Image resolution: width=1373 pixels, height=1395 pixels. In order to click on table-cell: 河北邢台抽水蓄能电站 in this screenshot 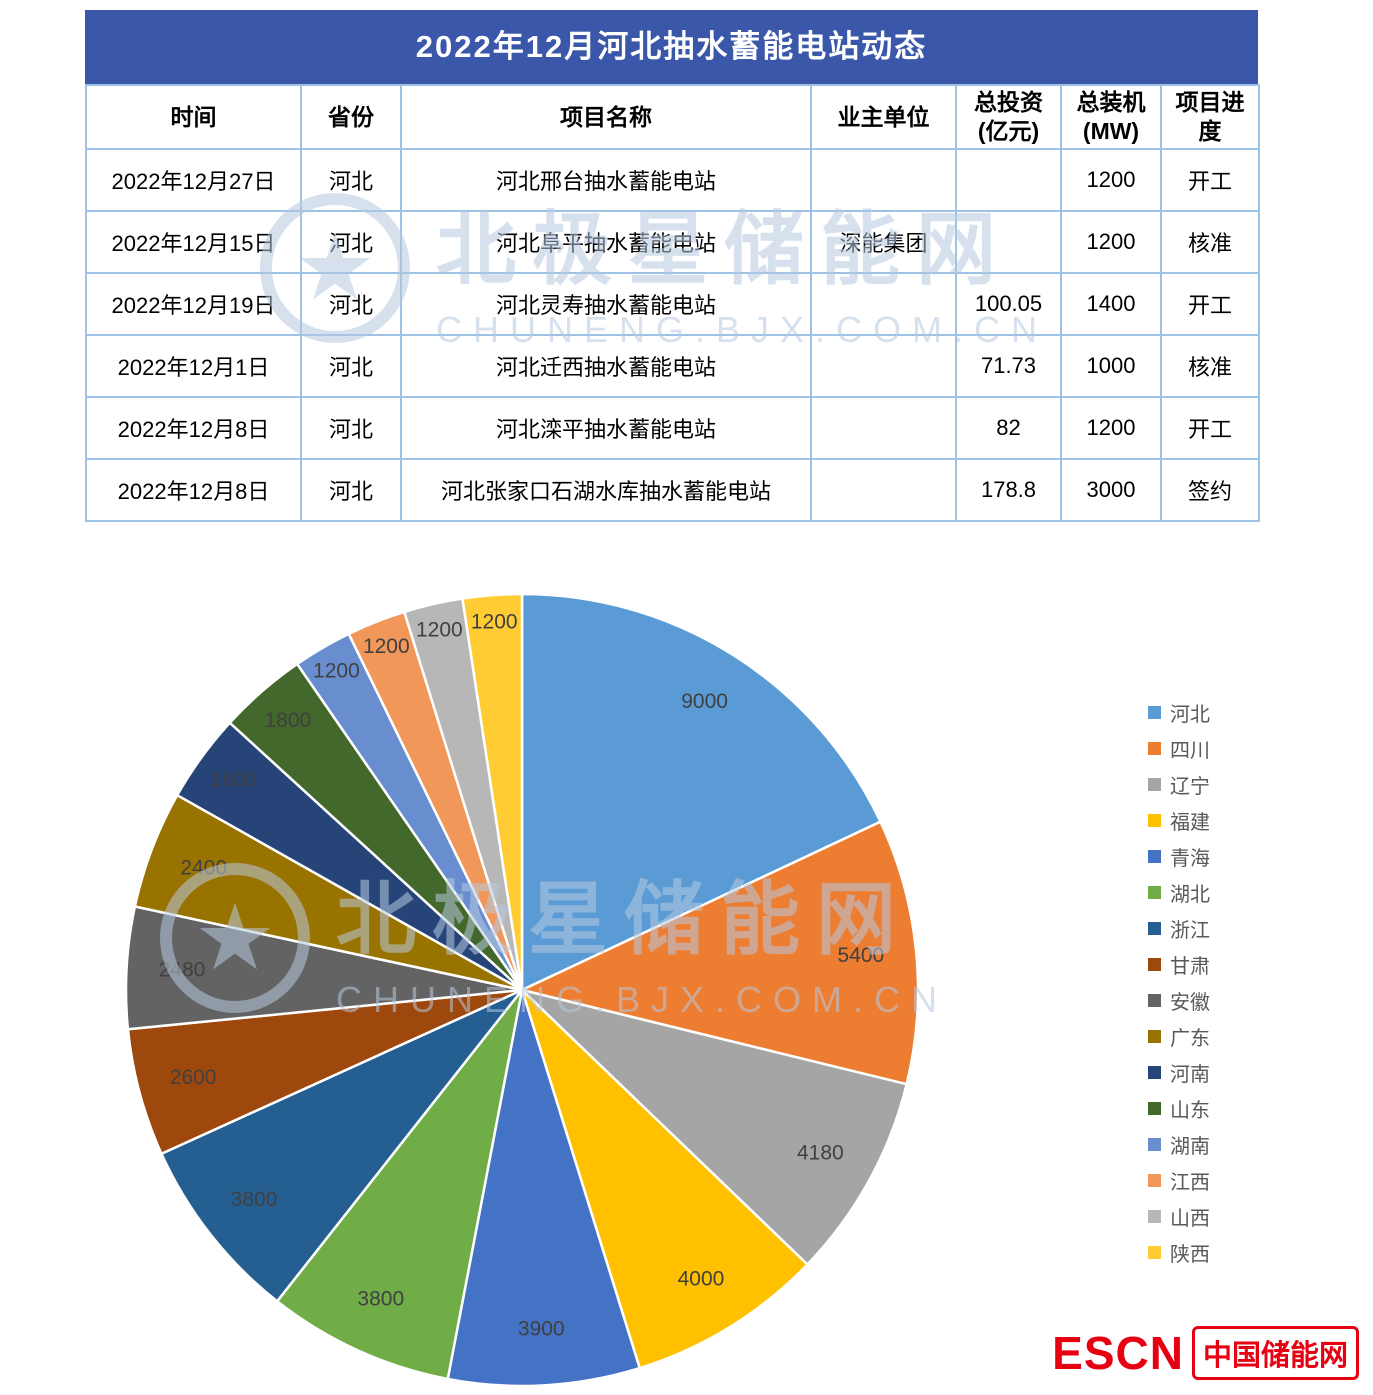, I will do `click(606, 180)`.